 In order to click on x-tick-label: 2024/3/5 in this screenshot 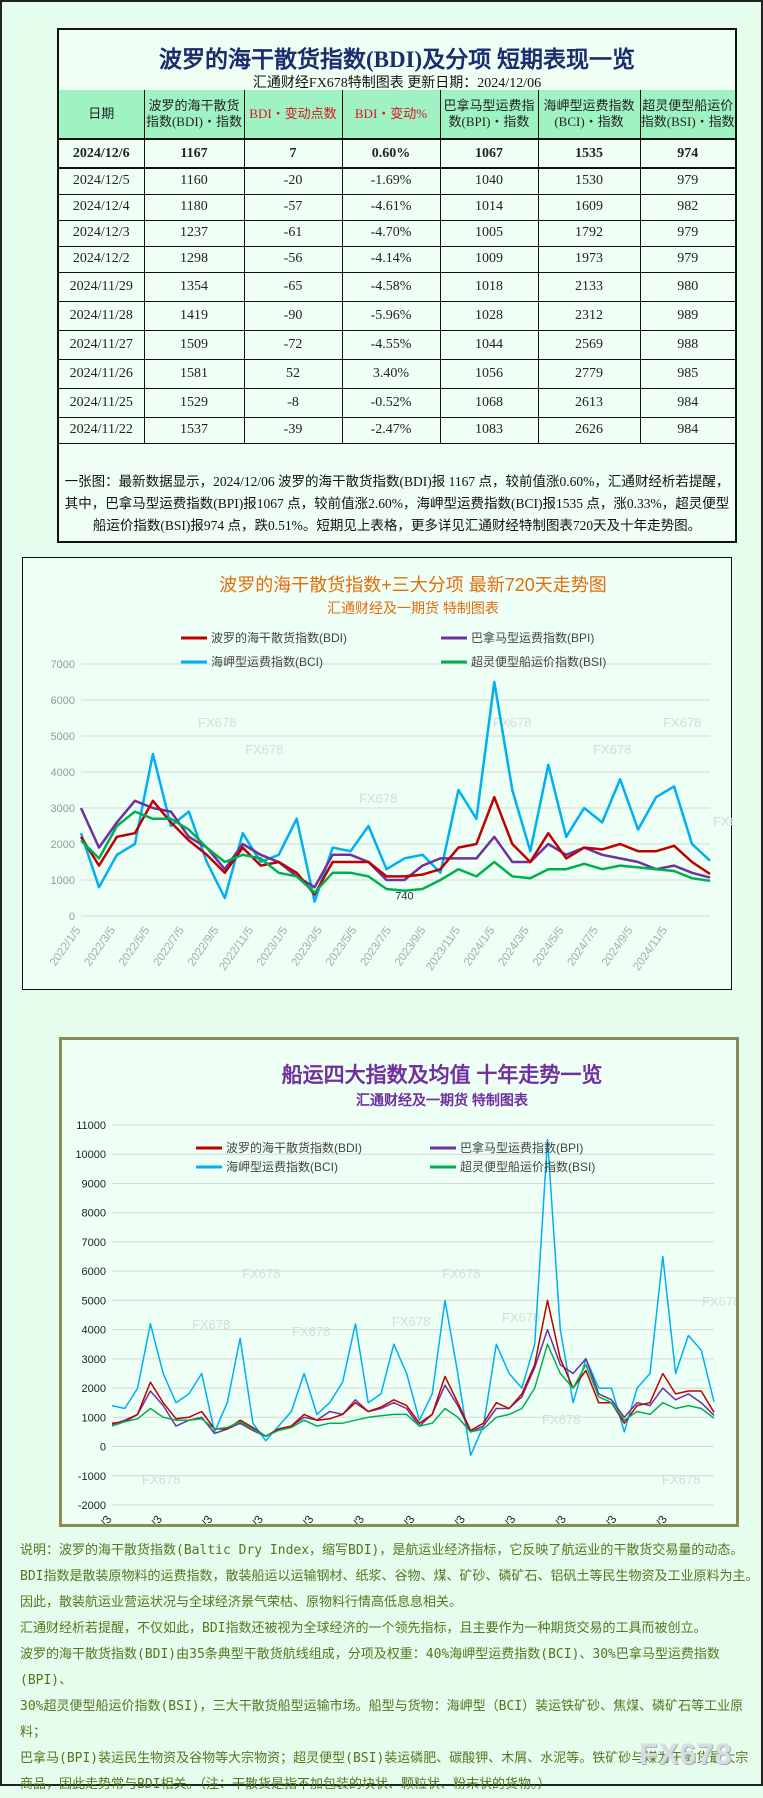, I will do `click(514, 947)`.